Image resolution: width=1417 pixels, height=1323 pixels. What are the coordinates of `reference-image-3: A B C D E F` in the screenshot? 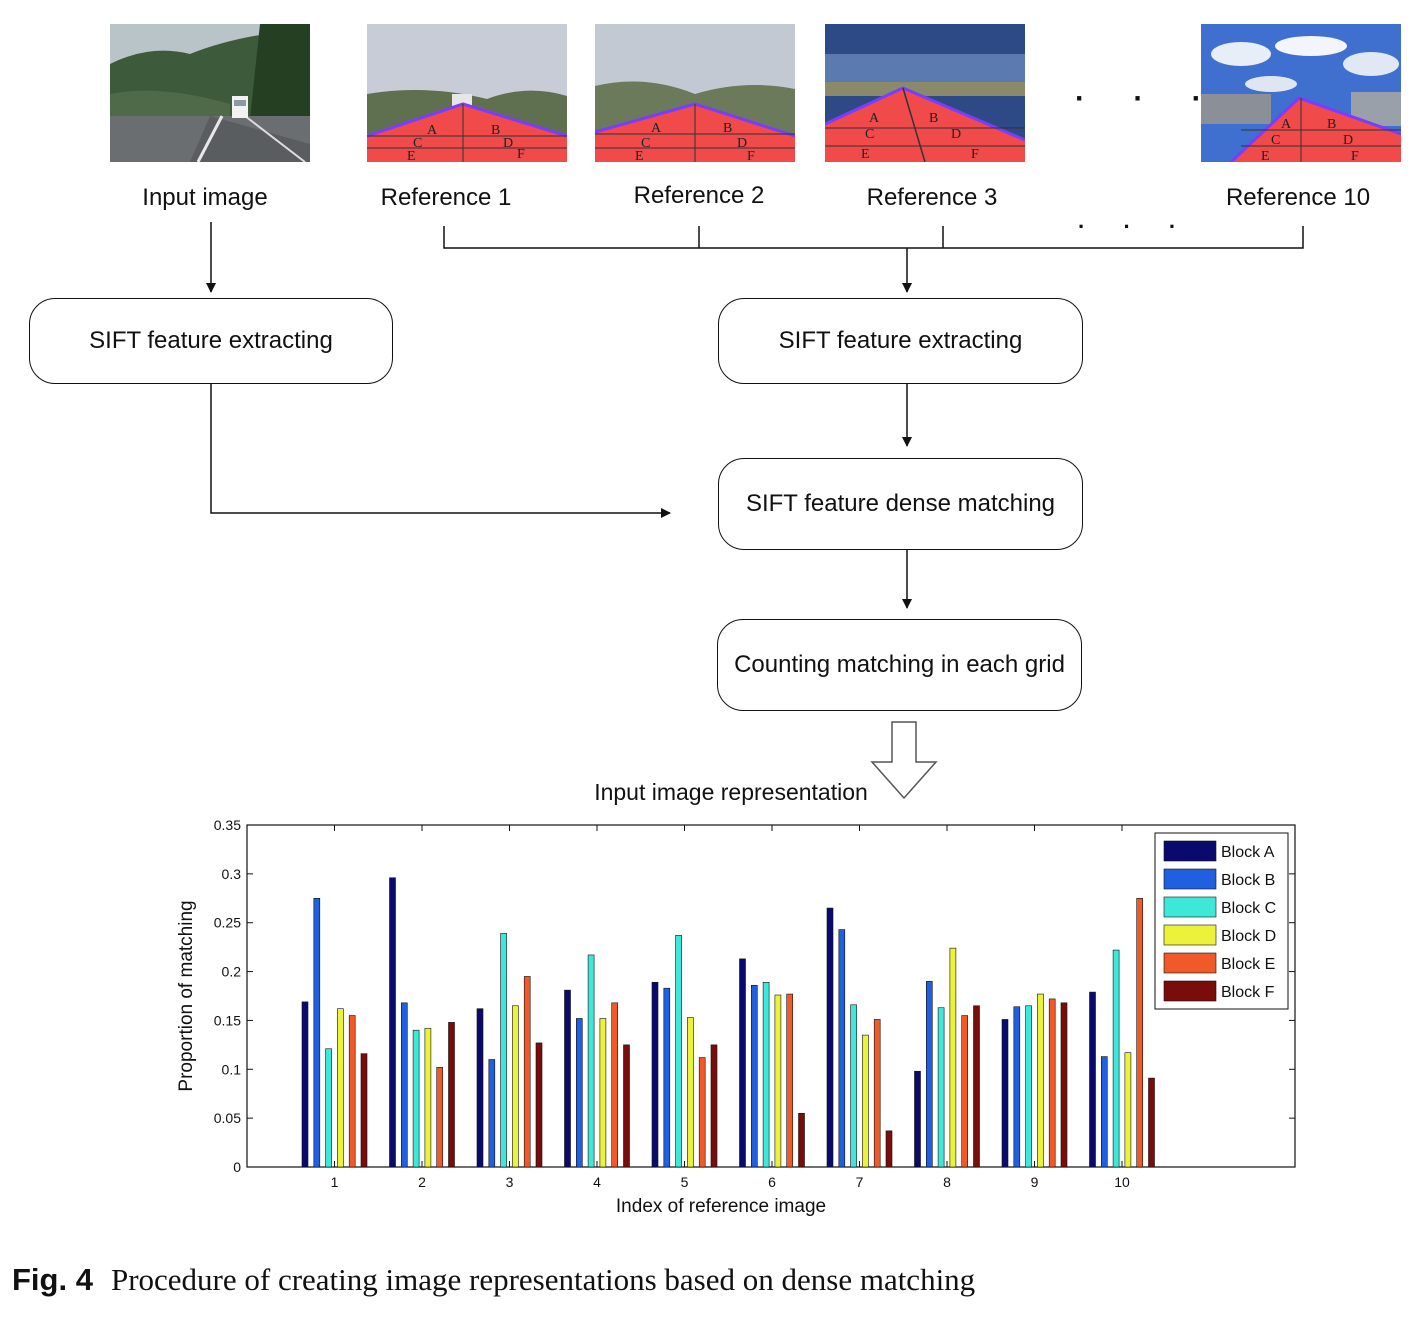 It's located at (925, 93).